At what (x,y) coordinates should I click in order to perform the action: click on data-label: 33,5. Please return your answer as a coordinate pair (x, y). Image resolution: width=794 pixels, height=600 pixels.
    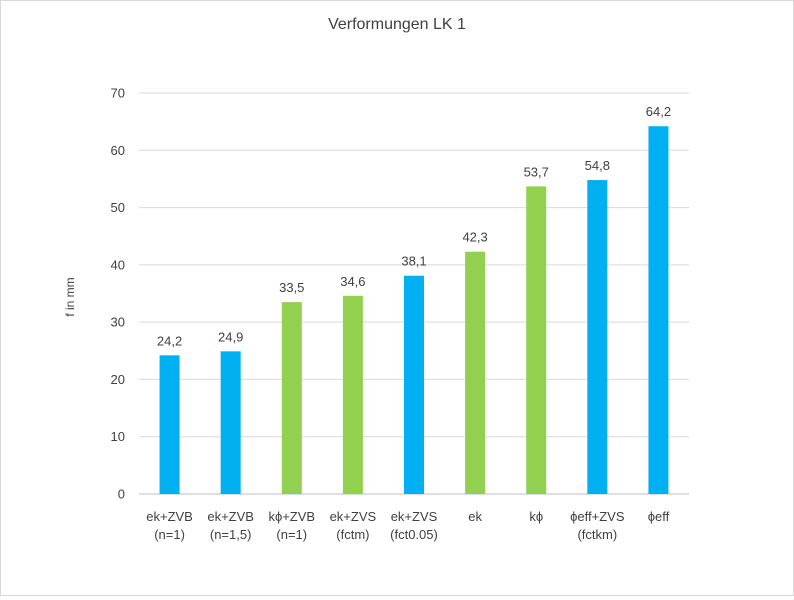
    Looking at the image, I should click on (291, 287).